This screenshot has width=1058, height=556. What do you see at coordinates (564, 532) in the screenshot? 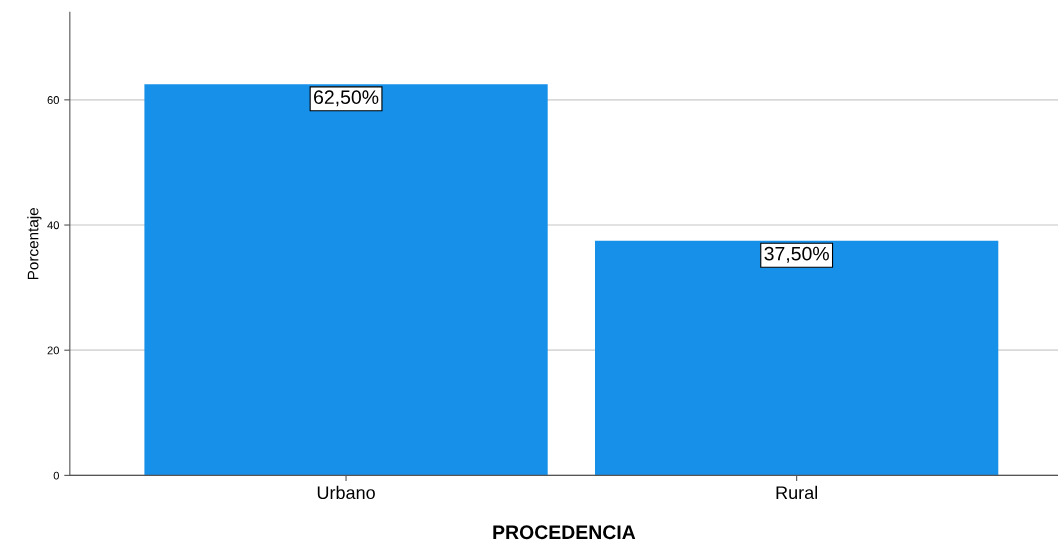
I see `x-axis-title: PROCEDENCIA` at bounding box center [564, 532].